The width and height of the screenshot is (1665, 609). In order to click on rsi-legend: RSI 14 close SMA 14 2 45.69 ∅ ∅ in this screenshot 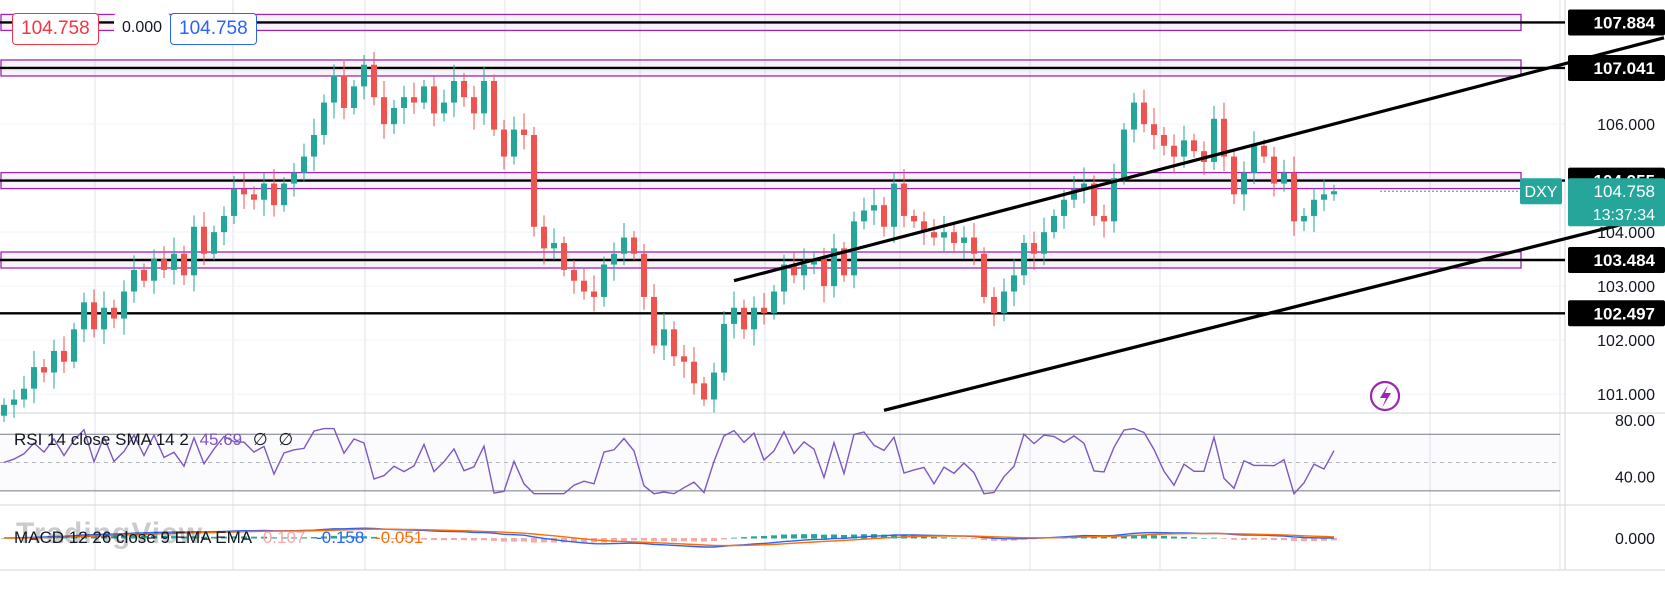, I will do `click(156, 440)`.